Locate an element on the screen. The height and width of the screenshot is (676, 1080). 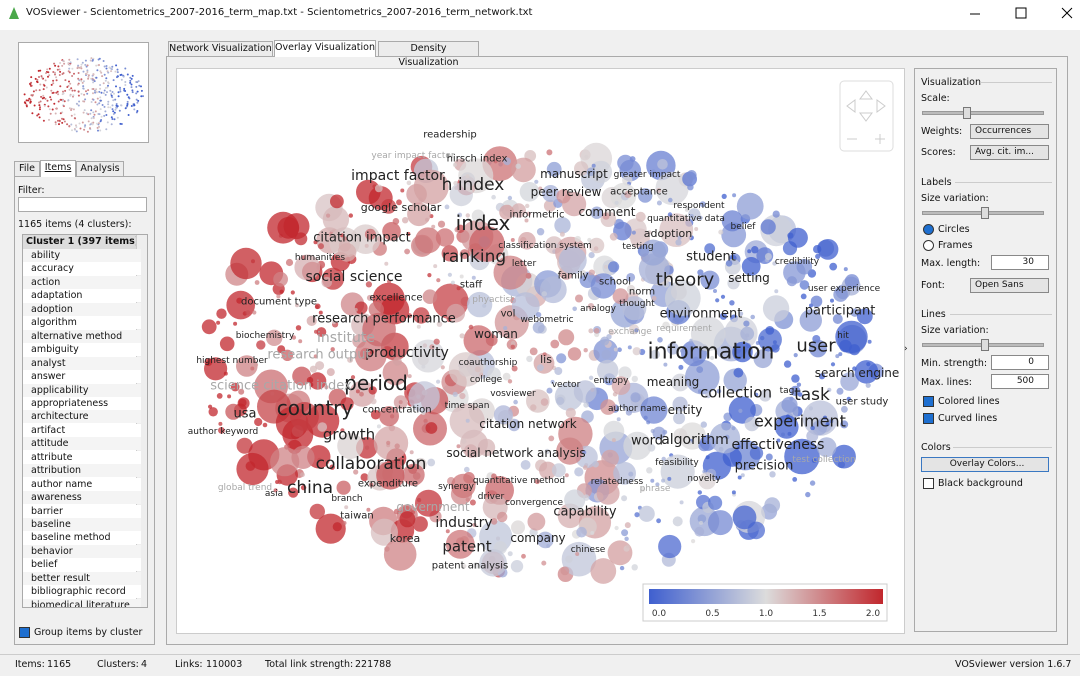
term-label: patent analysis is located at coordinates (470, 566).